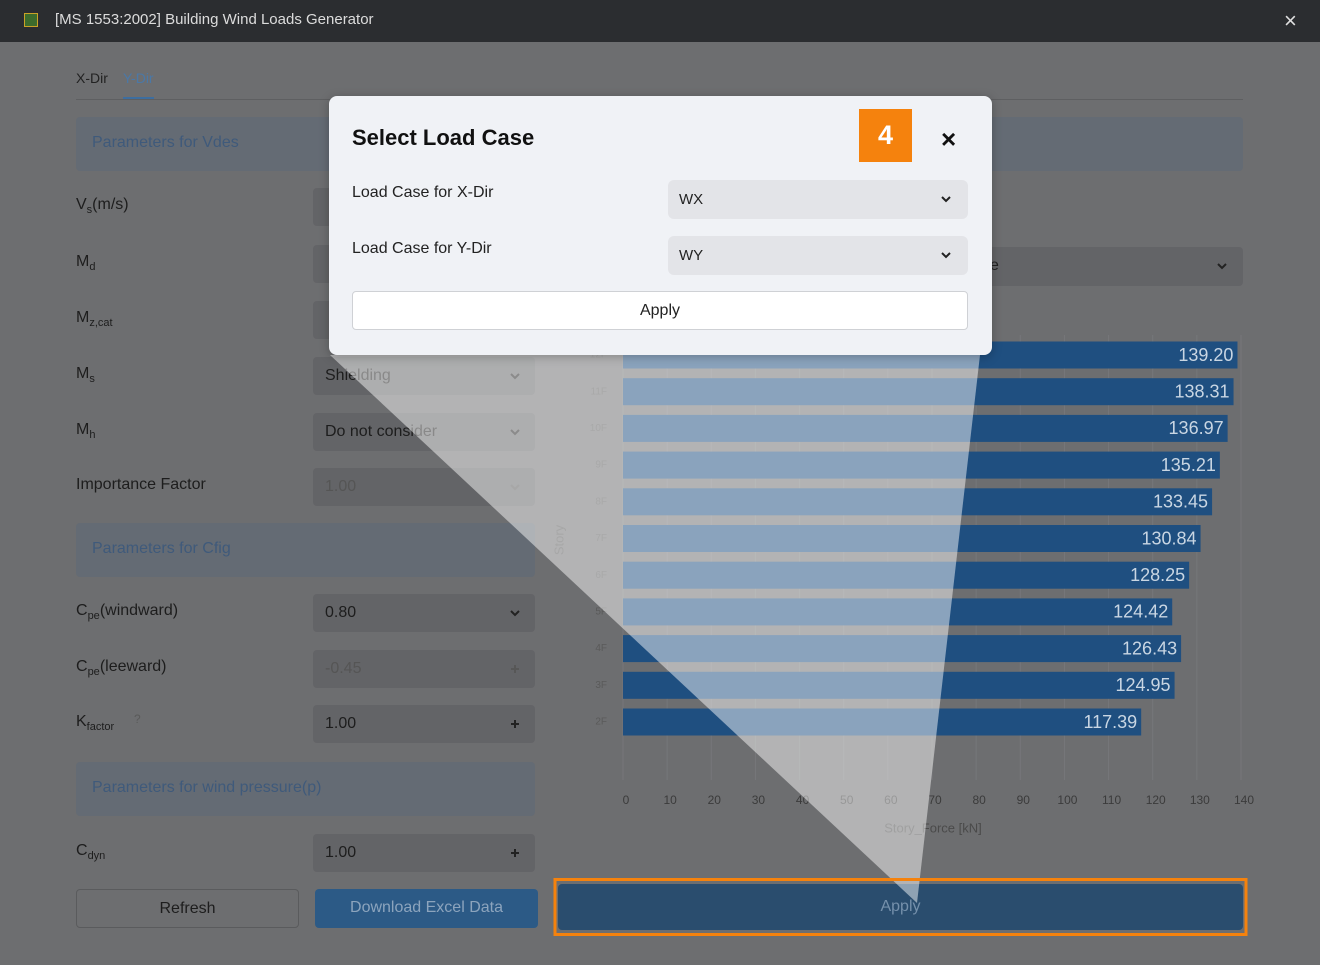 Image resolution: width=1320 pixels, height=965 pixels. What do you see at coordinates (949, 139) in the screenshot?
I see `dialog-close: ×` at bounding box center [949, 139].